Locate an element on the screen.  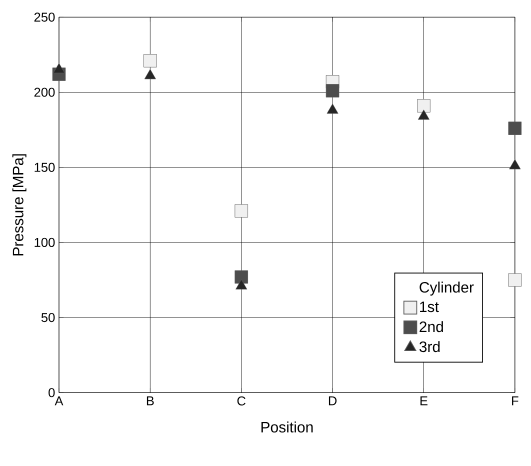
y-tick-label: 150 is located at coordinates (44, 167).